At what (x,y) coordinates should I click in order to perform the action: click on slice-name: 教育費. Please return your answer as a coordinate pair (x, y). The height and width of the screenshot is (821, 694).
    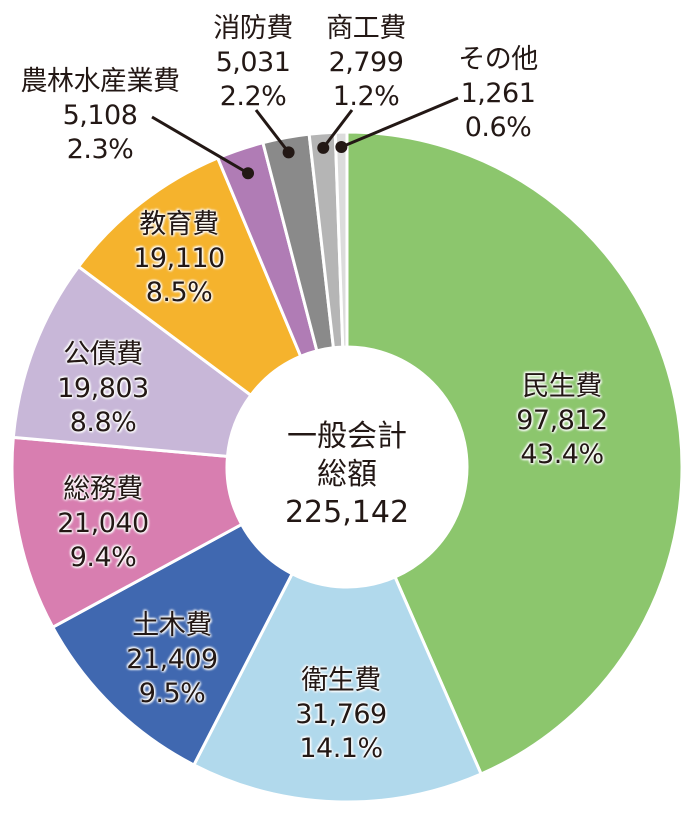
    Looking at the image, I should click on (179, 224).